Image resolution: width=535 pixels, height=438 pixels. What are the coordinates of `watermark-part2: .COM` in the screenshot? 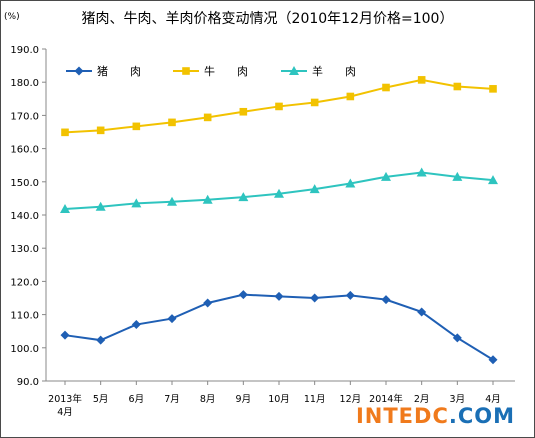 It's located at (481, 416).